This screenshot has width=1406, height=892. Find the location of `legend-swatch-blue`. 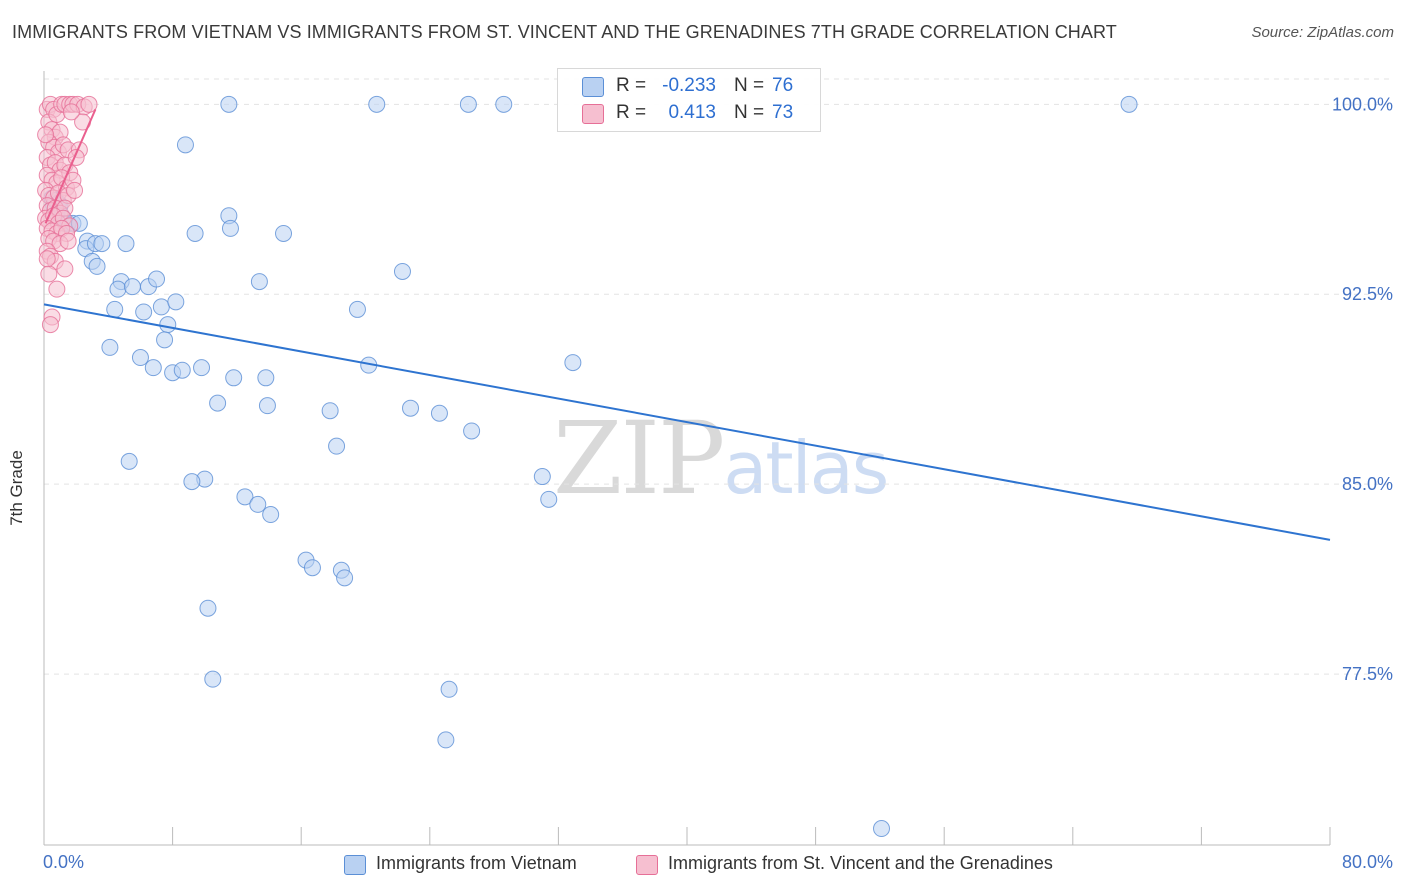

legend-swatch-blue is located at coordinates (593, 87).